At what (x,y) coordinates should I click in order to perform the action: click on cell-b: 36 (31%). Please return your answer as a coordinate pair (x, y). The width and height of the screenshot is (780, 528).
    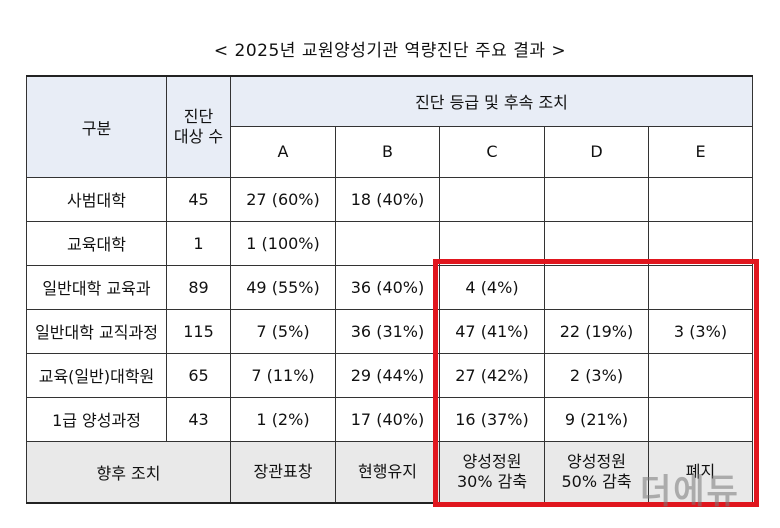
    Looking at the image, I should click on (387, 331).